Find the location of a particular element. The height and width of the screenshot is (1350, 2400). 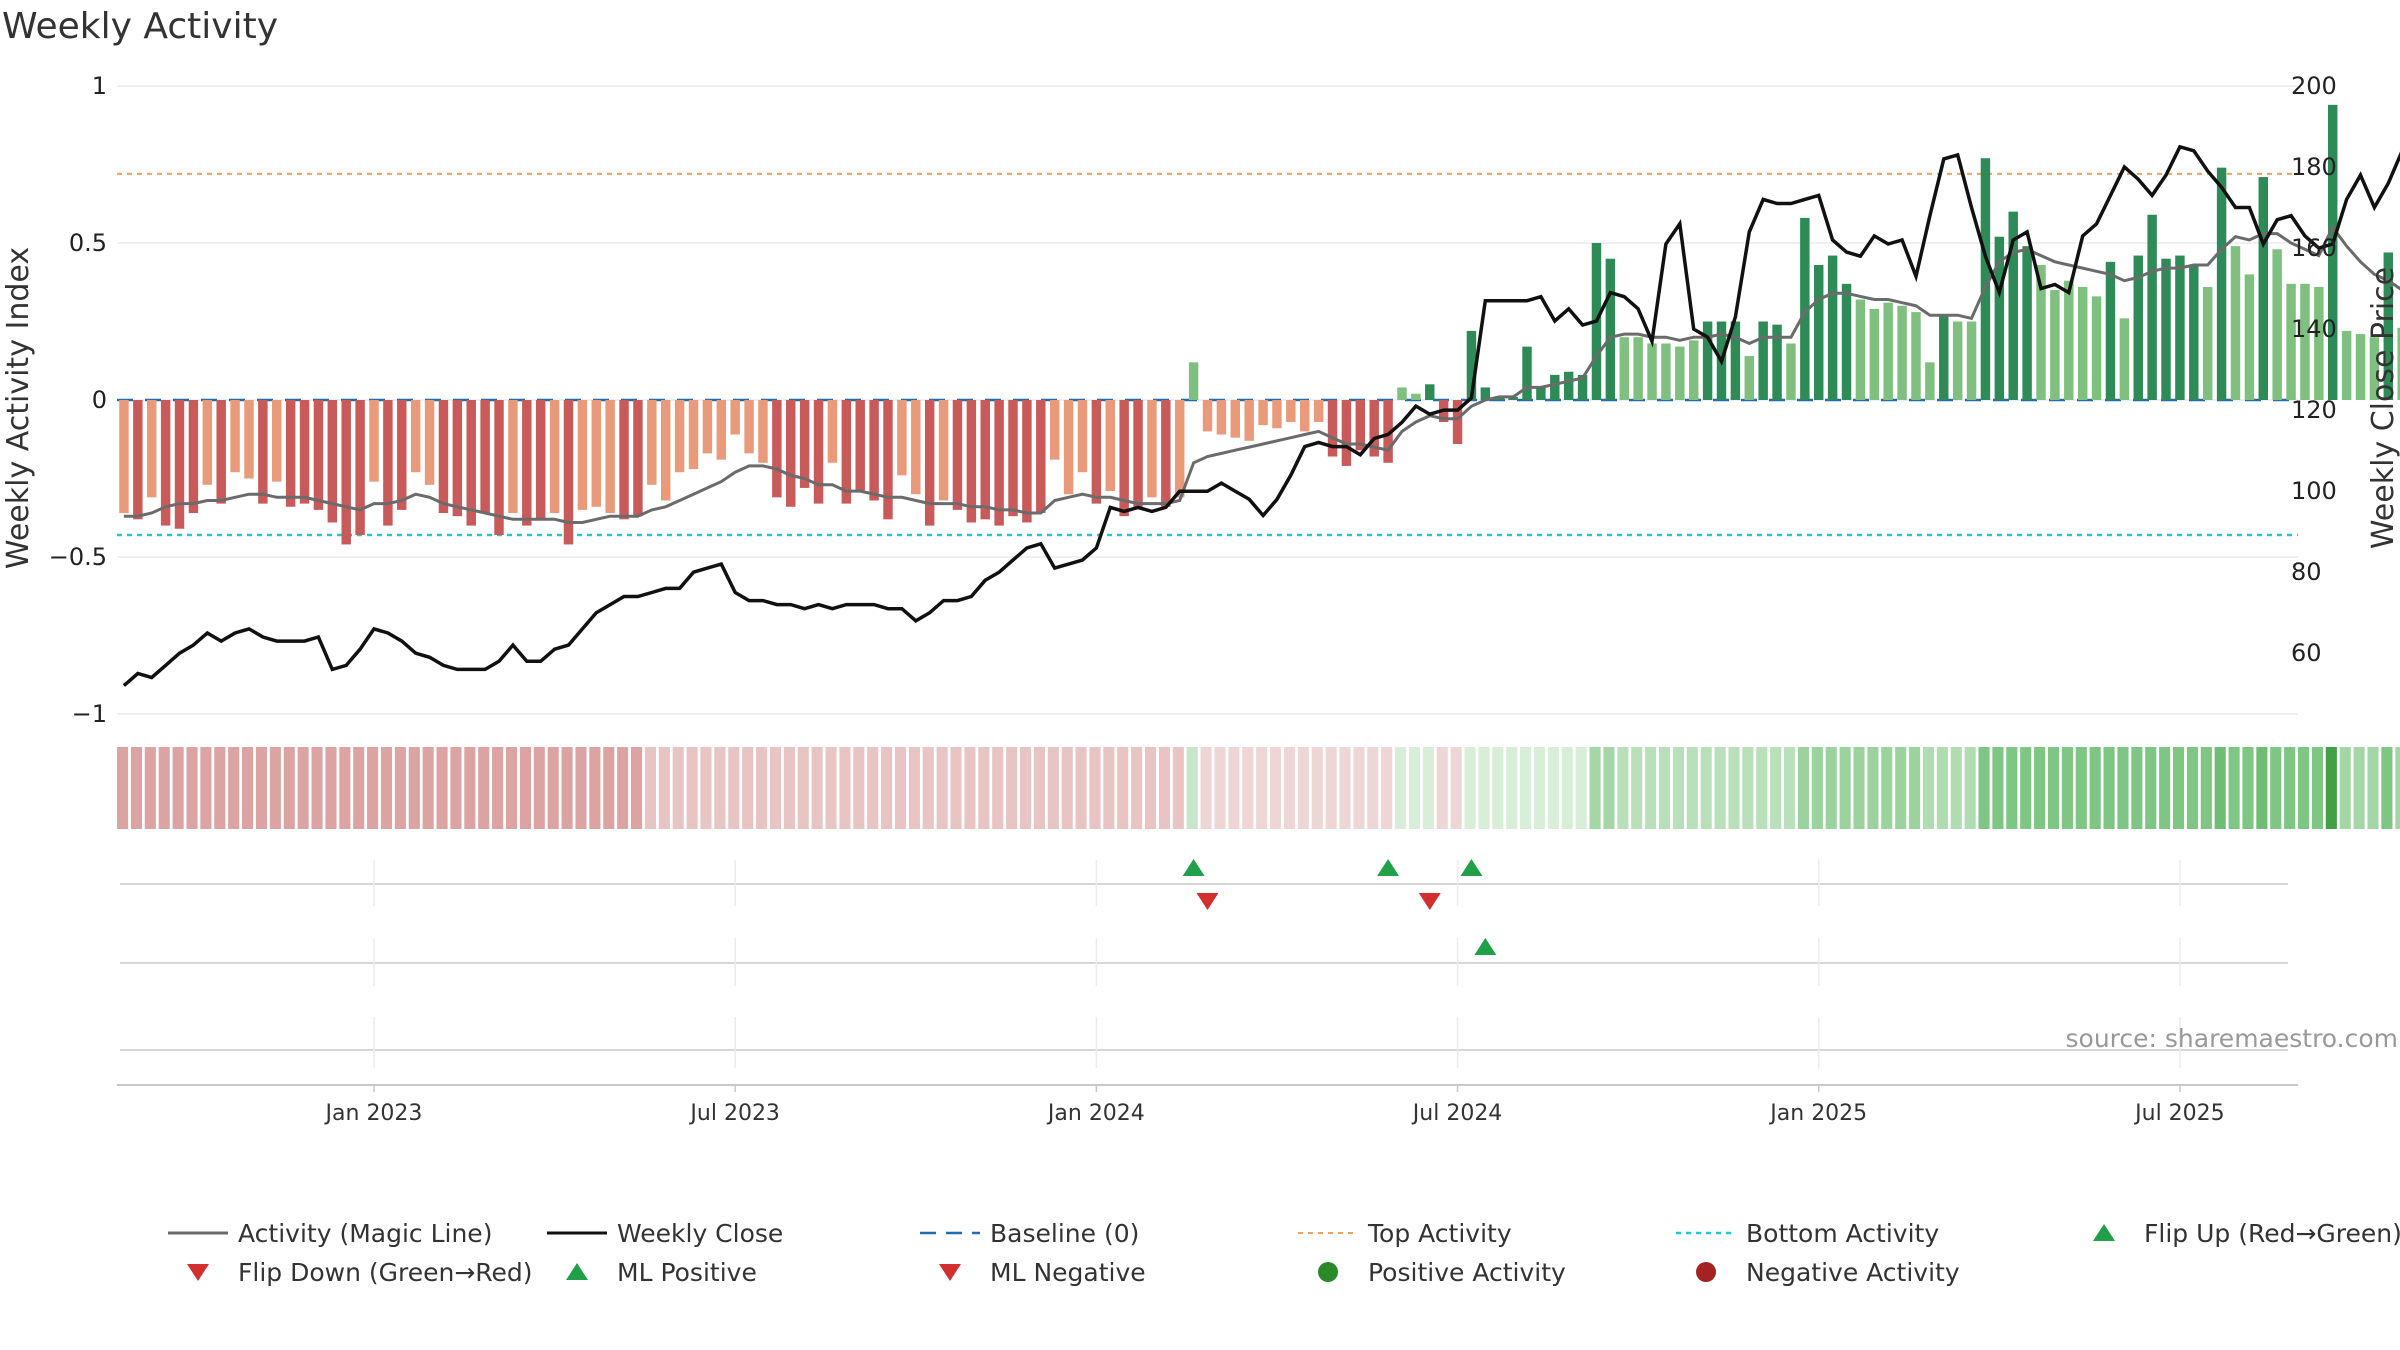

right-y-axis: 200 180 160 140 120 100 80 60 is located at coordinates (2314, 369).